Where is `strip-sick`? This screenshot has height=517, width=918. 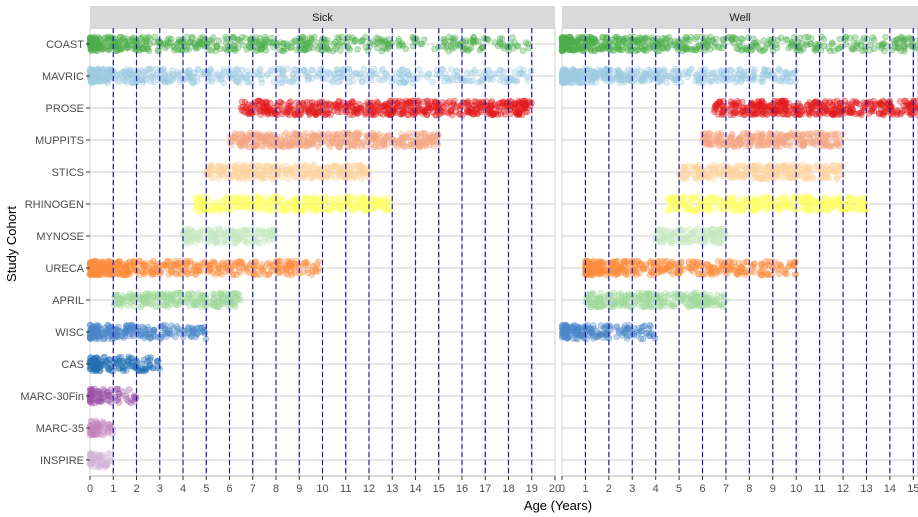 strip-sick is located at coordinates (322, 17).